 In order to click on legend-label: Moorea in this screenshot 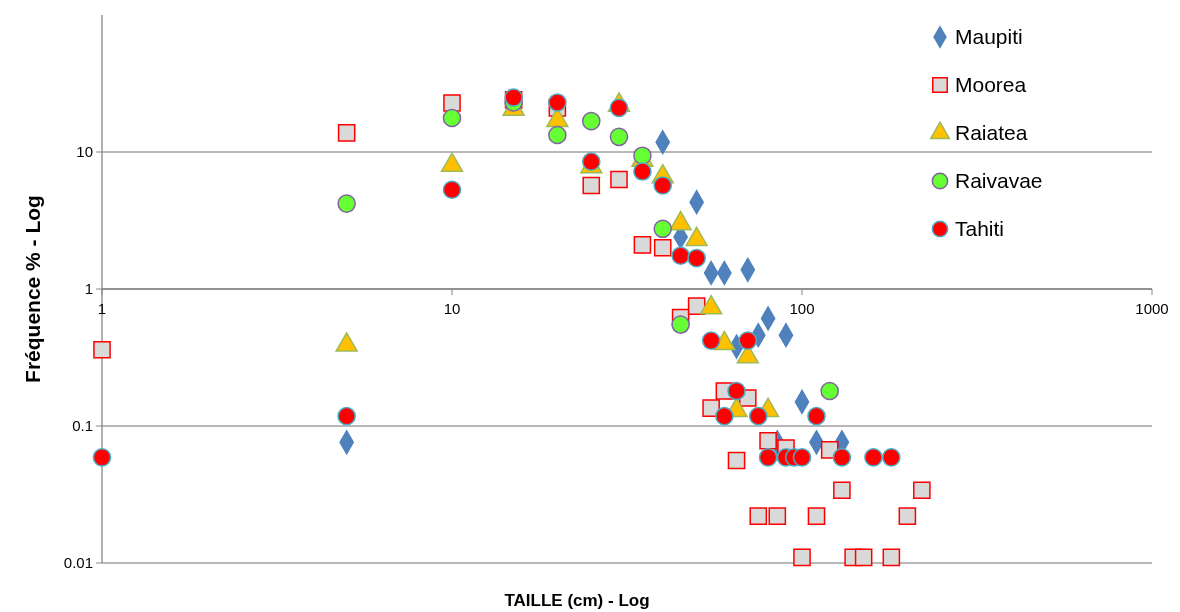, I will do `click(991, 85)`.